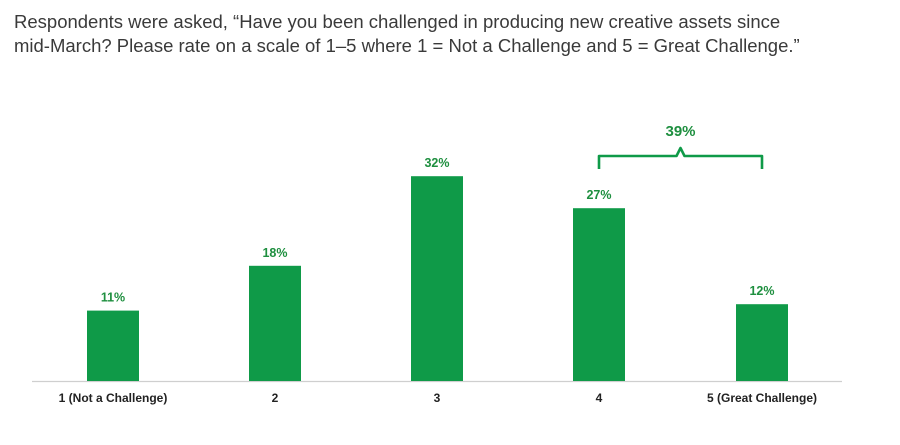 The height and width of the screenshot is (445, 900). Describe the element at coordinates (437, 398) in the screenshot. I see `category-label-3: 3` at that location.